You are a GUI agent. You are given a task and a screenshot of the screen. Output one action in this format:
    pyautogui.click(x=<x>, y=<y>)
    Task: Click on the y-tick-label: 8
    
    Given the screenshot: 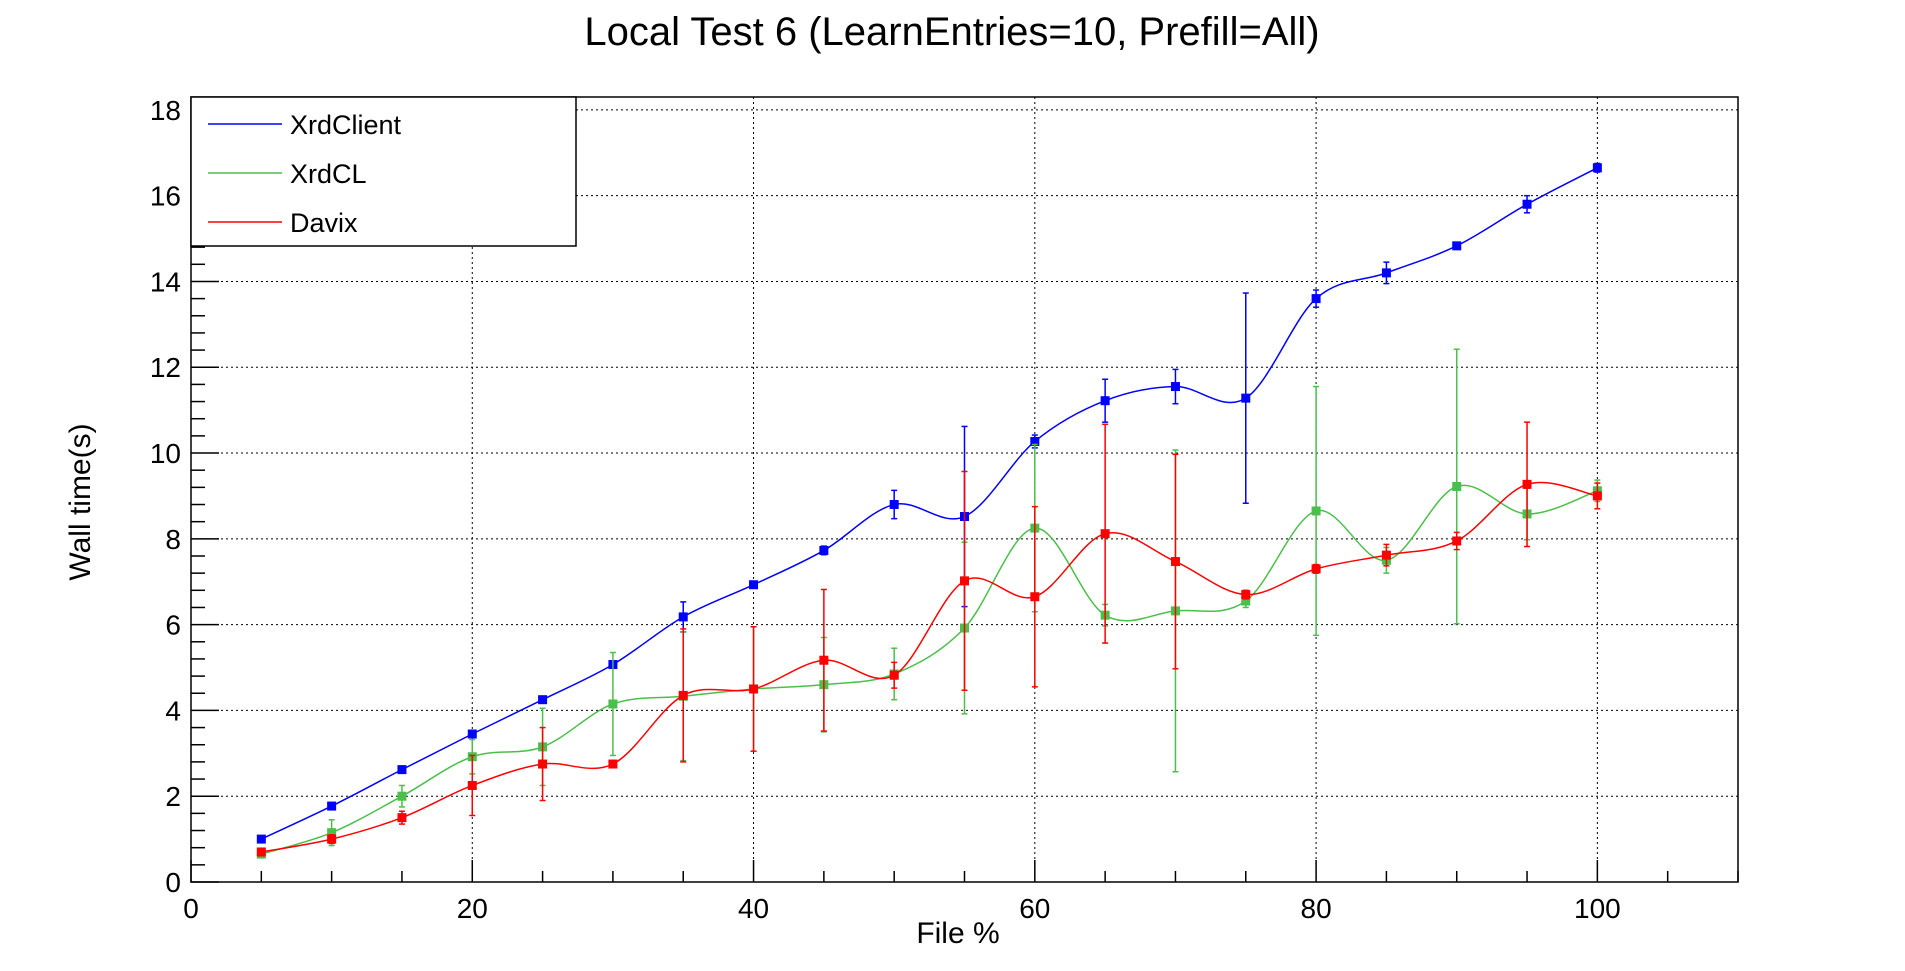 What is the action you would take?
    pyautogui.click(x=173, y=539)
    